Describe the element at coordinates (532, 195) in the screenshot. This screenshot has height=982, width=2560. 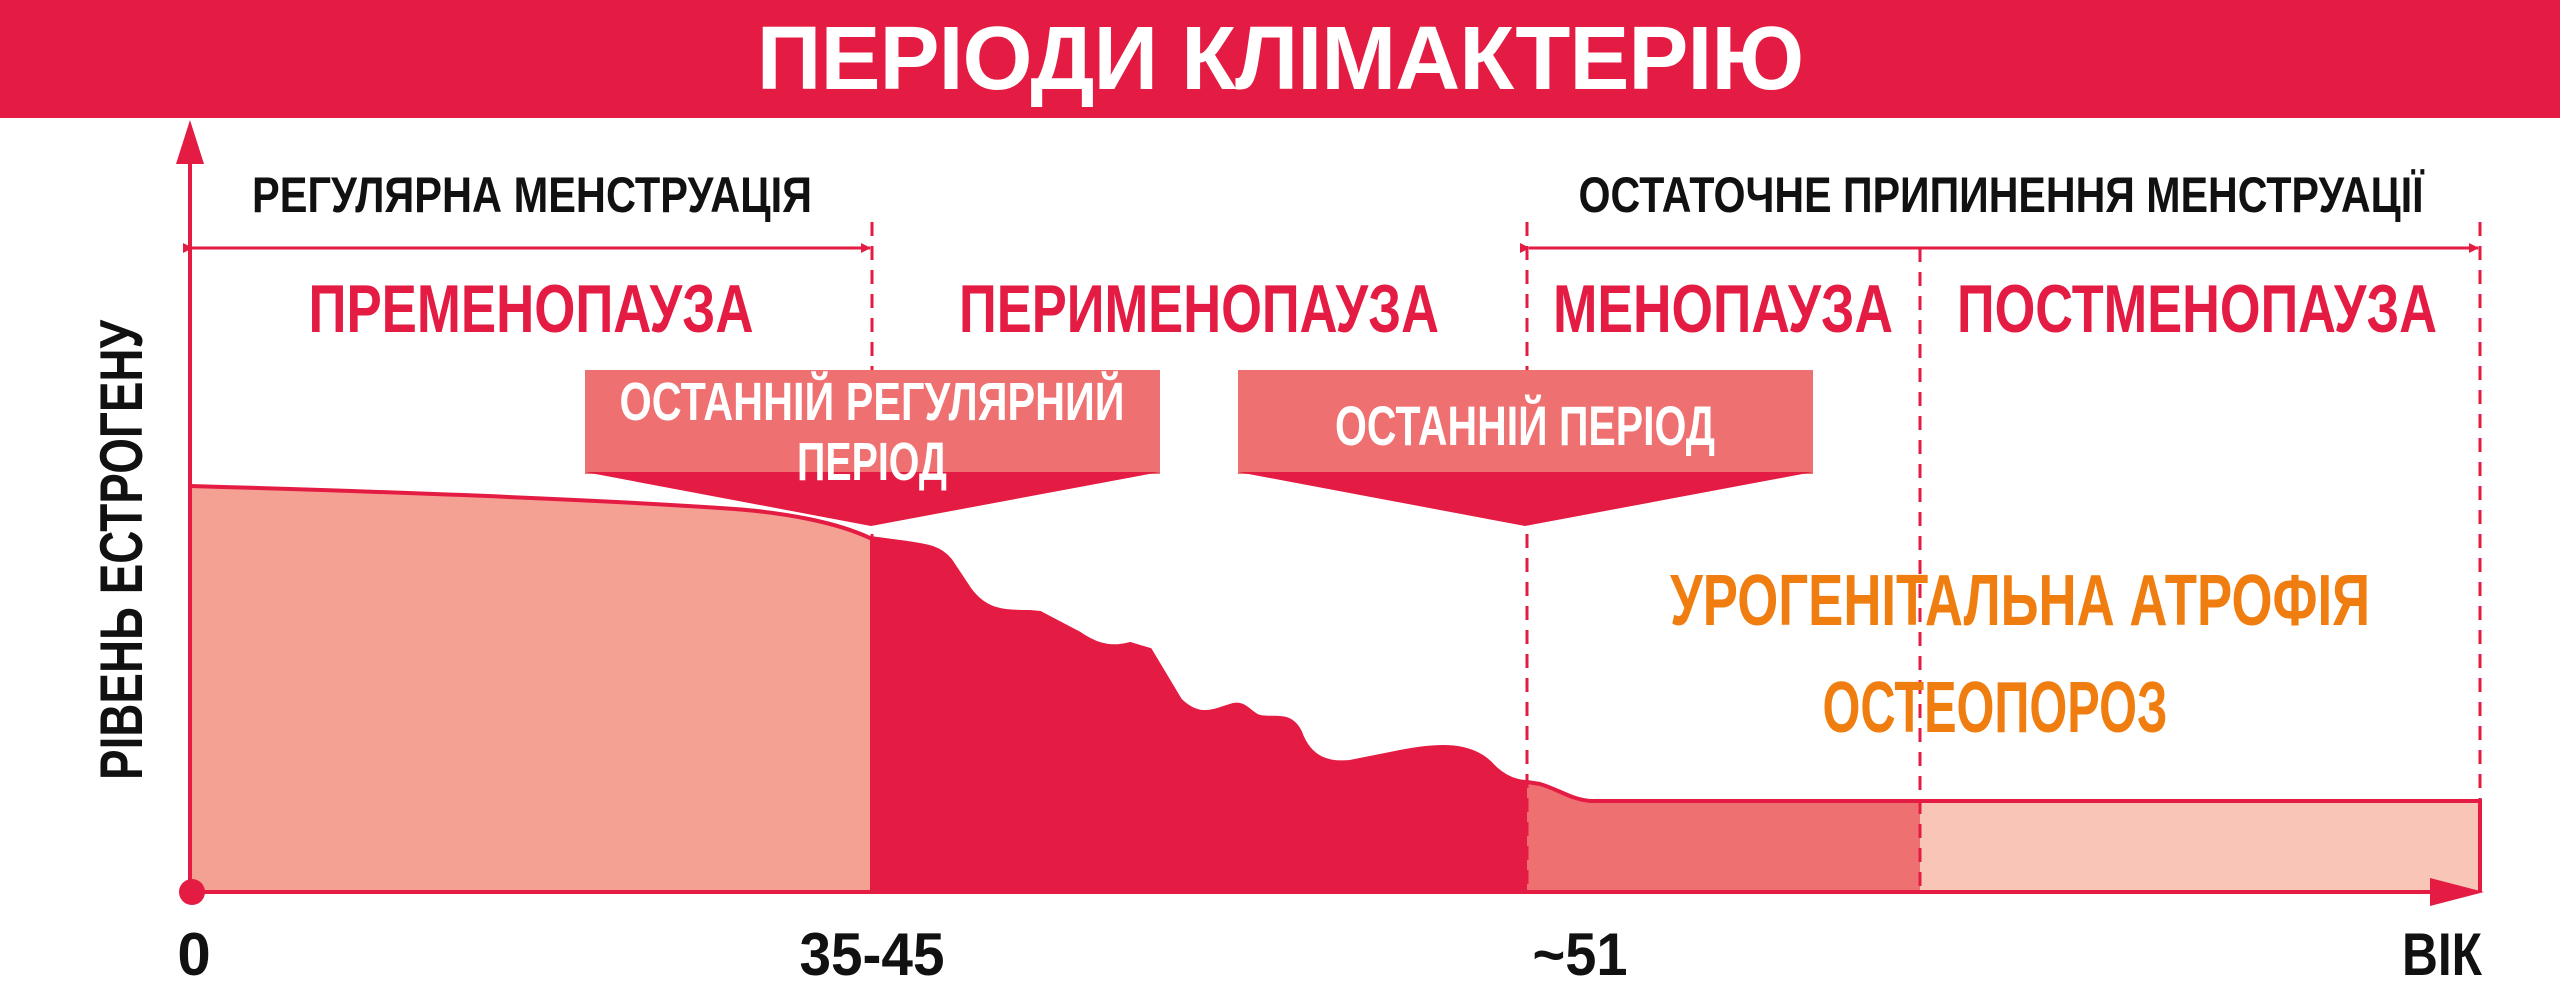
I see `regular-menstruation-label: РЕГУЛЯРНА МЕНСТРУАЦІЯ` at that location.